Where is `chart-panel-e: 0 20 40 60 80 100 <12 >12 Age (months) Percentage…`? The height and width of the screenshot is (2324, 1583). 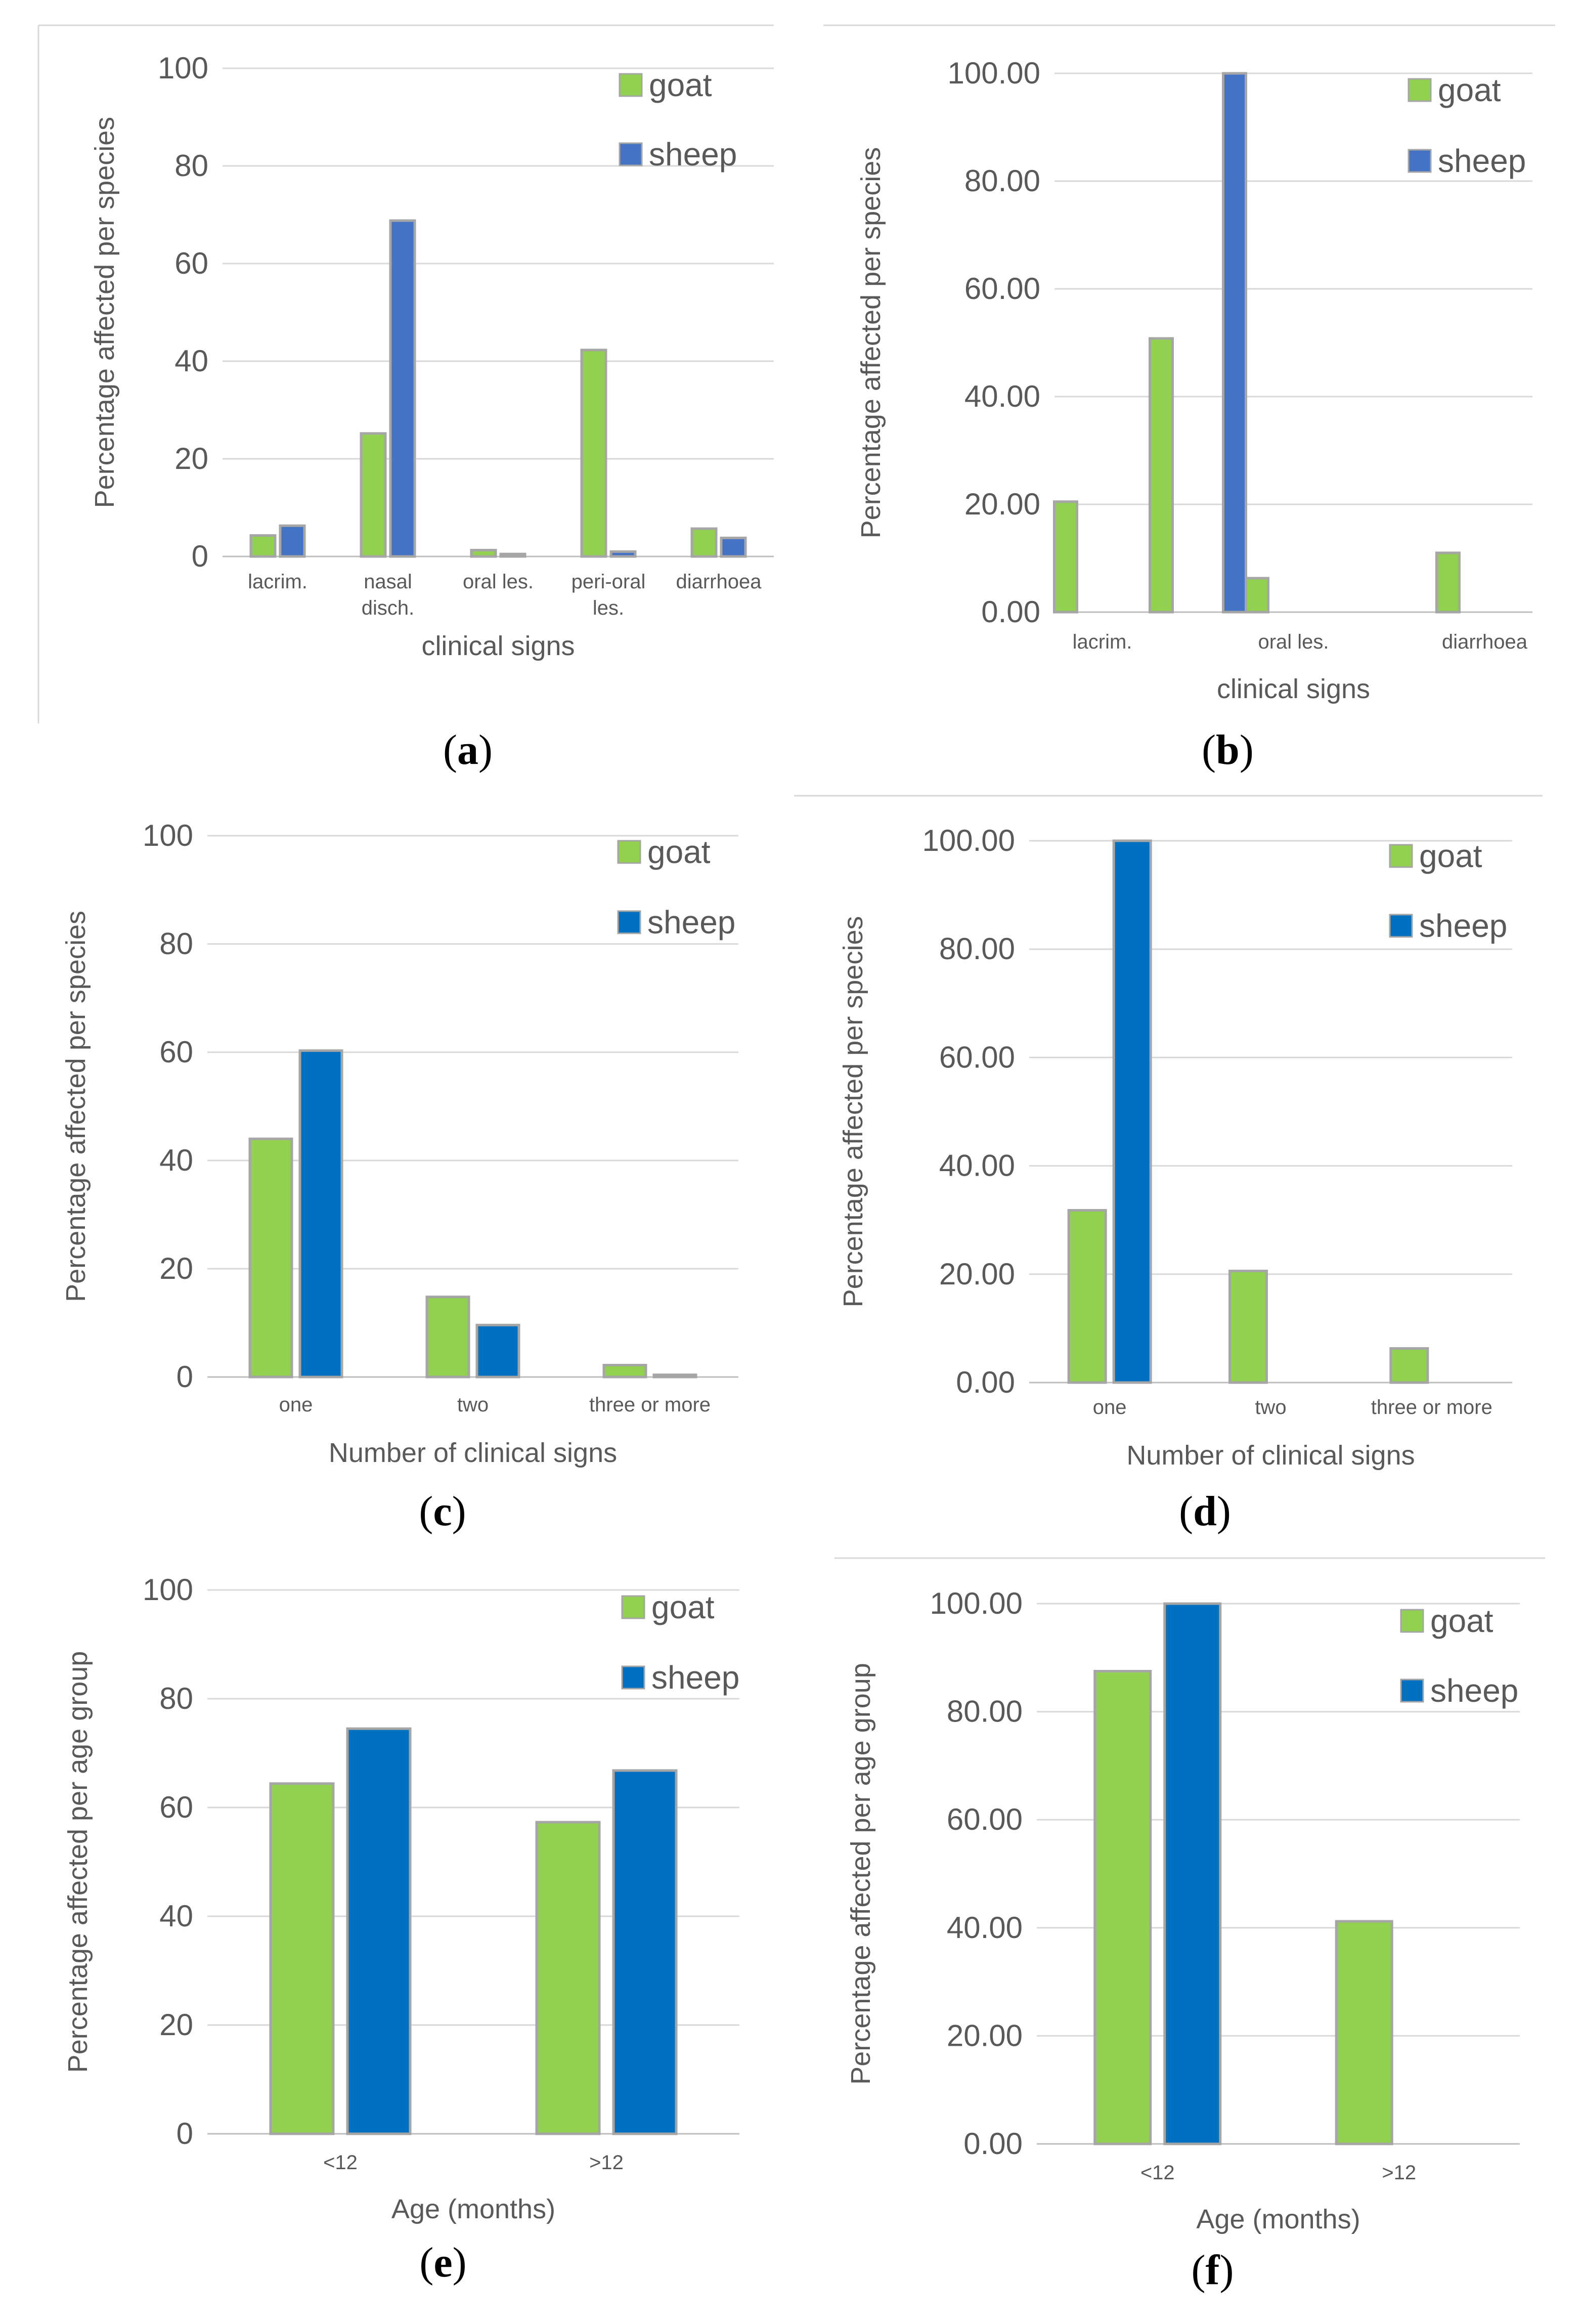 chart-panel-e: 0 20 40 60 80 100 <12 >12 Age (months) Percentage… is located at coordinates (401, 1929).